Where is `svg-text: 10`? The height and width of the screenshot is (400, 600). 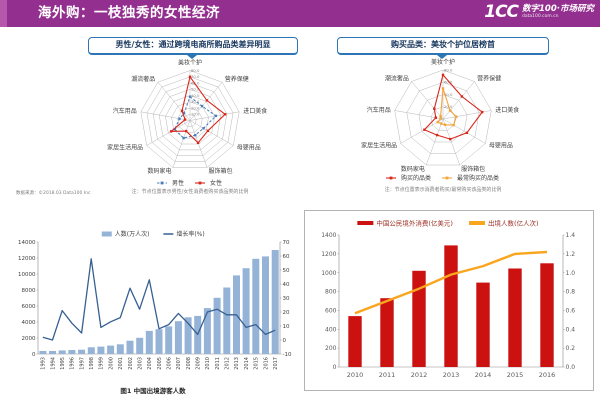
svg-text: 10 is located at coordinates (286, 327).